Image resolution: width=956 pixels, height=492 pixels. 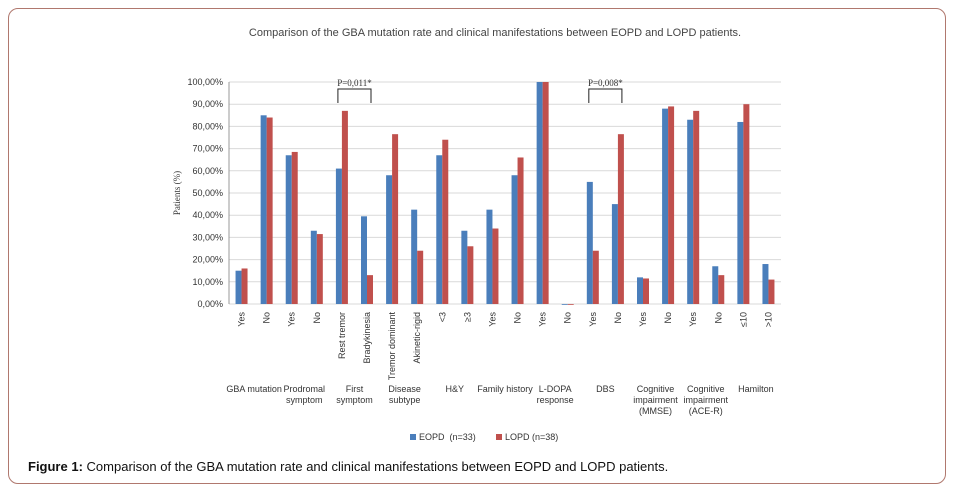 I want to click on x-tick-label: ≥3, so click(x=467, y=317).